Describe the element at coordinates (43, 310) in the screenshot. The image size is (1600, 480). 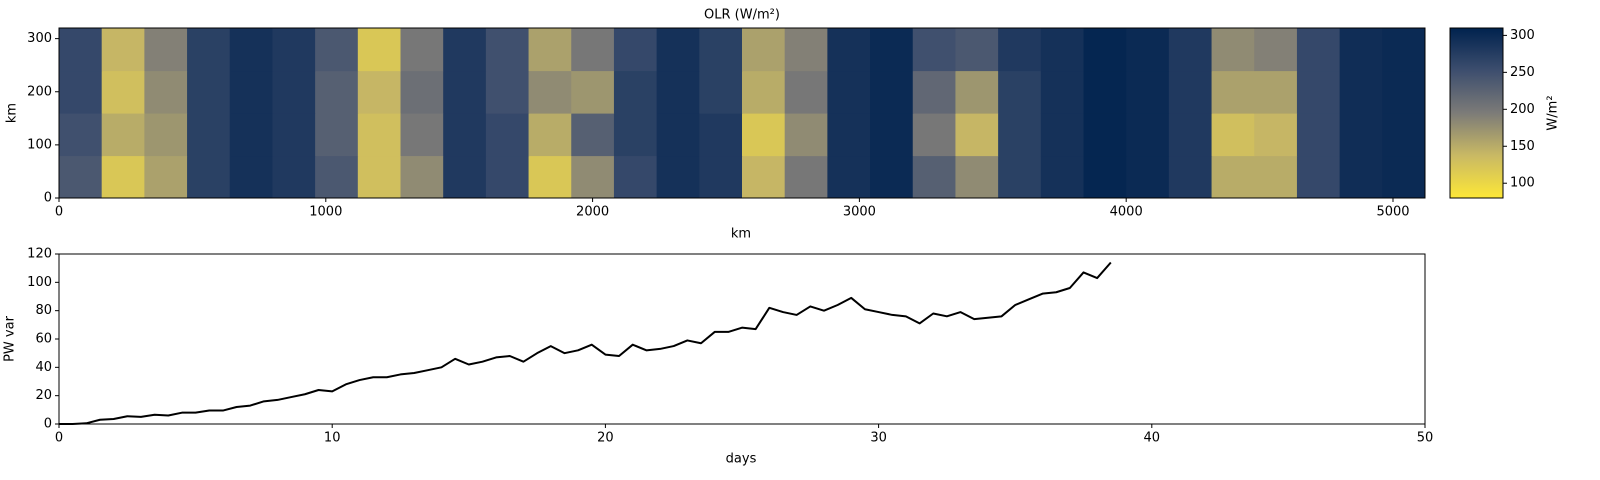
I see `y-tick-label: 80` at that location.